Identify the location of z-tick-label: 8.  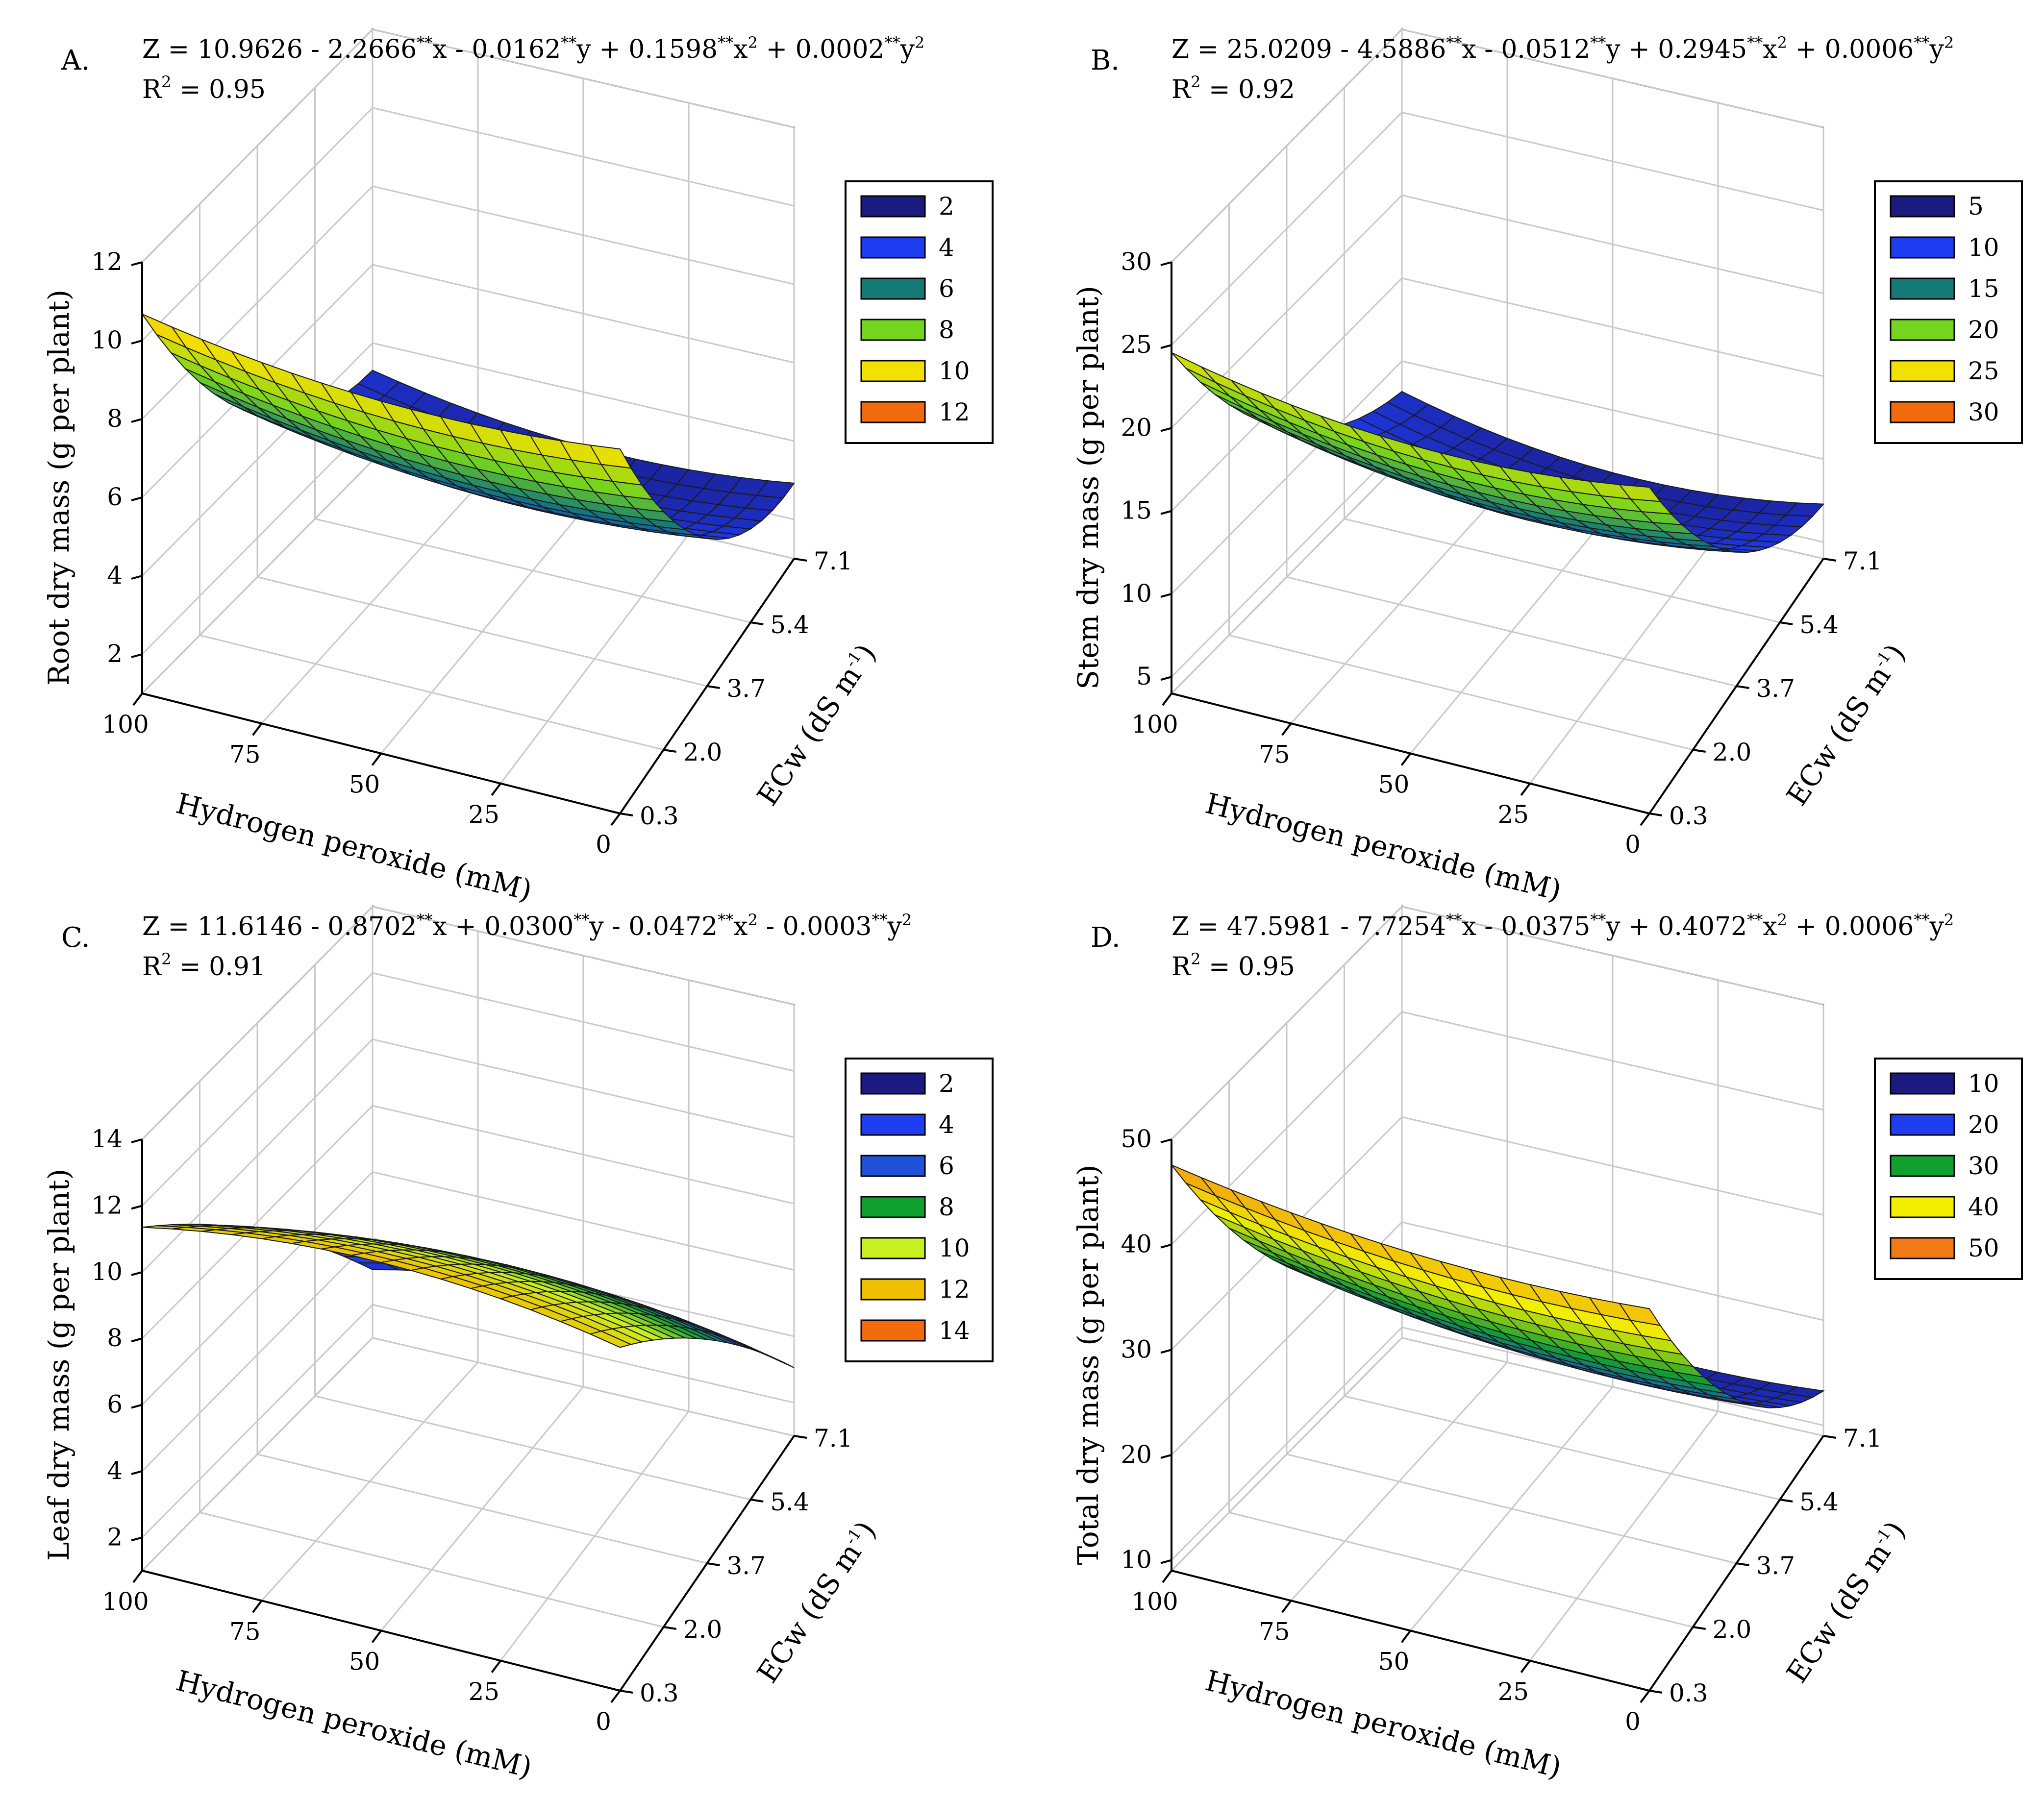
(115, 1338).